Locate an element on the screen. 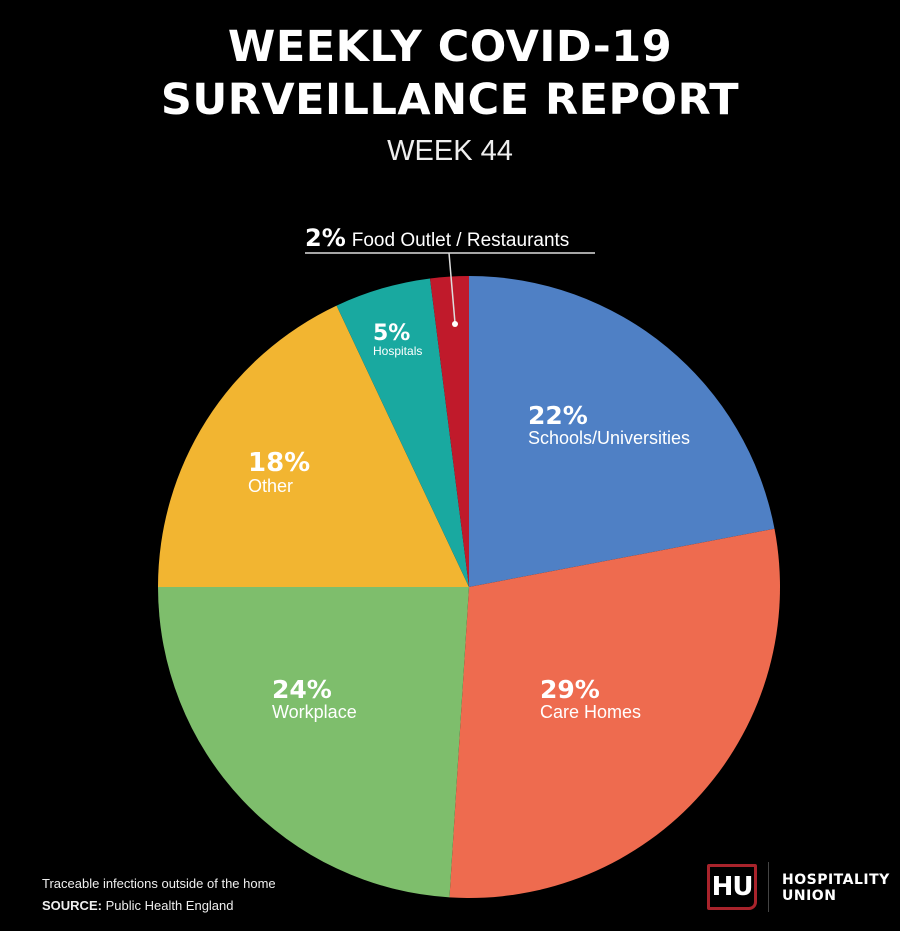 The height and width of the screenshot is (931, 900). slice-name: Hospitals is located at coordinates (398, 351).